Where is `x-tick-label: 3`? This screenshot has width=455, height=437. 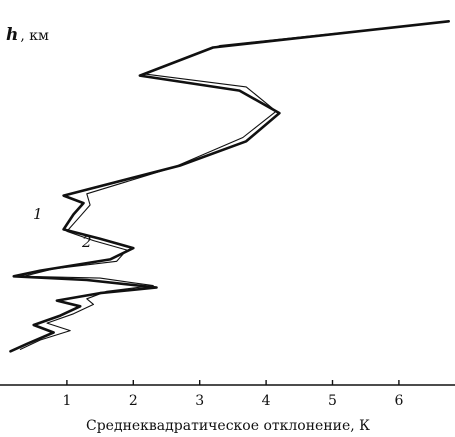
x-tick-label: 3 is located at coordinates (199, 401).